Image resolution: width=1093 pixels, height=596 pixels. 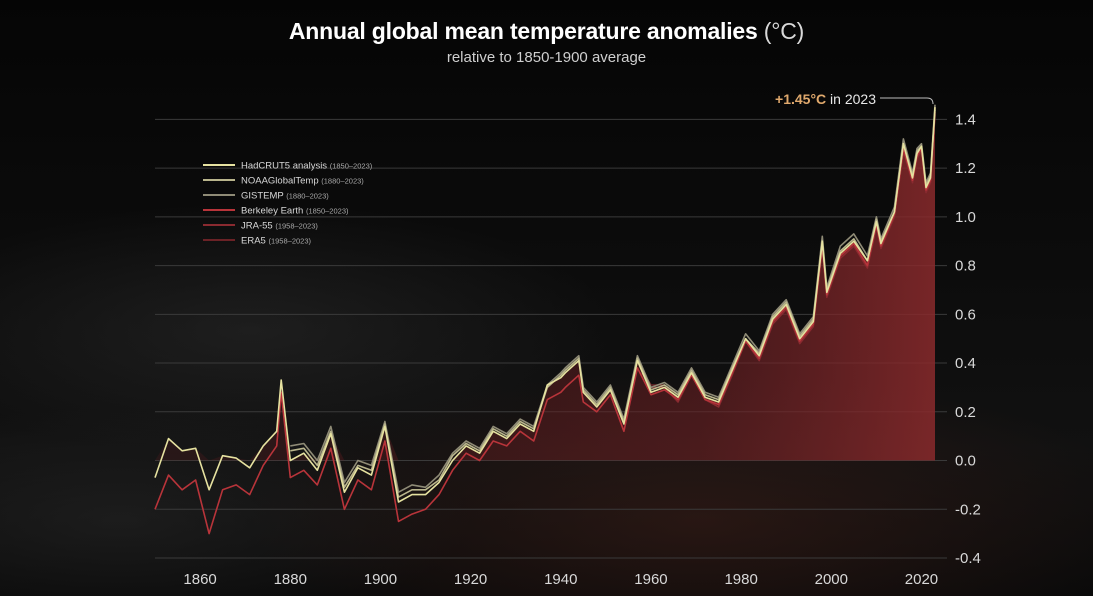 I want to click on annotation-suffix: in 2023, so click(x=851, y=99).